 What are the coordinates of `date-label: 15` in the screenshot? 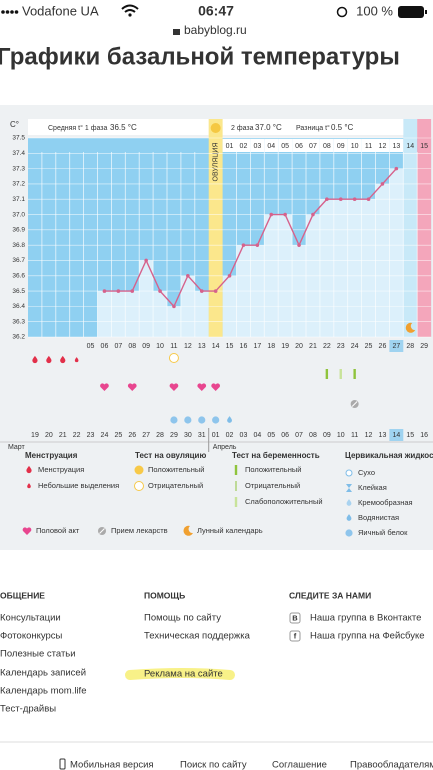 It's located at (410, 435).